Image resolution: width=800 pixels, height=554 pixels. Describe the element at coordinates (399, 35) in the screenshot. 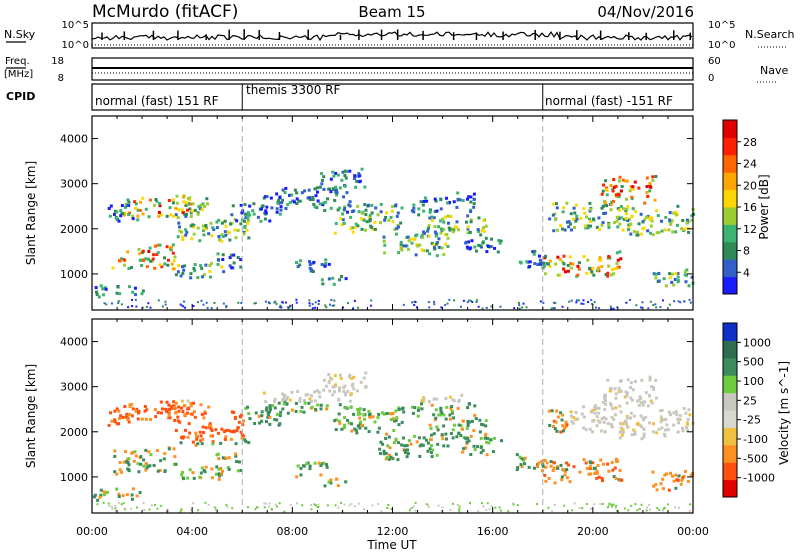

I see `noise-panel: N.Sky 10^5 10^0 N.Search 10^5 10^0` at that location.